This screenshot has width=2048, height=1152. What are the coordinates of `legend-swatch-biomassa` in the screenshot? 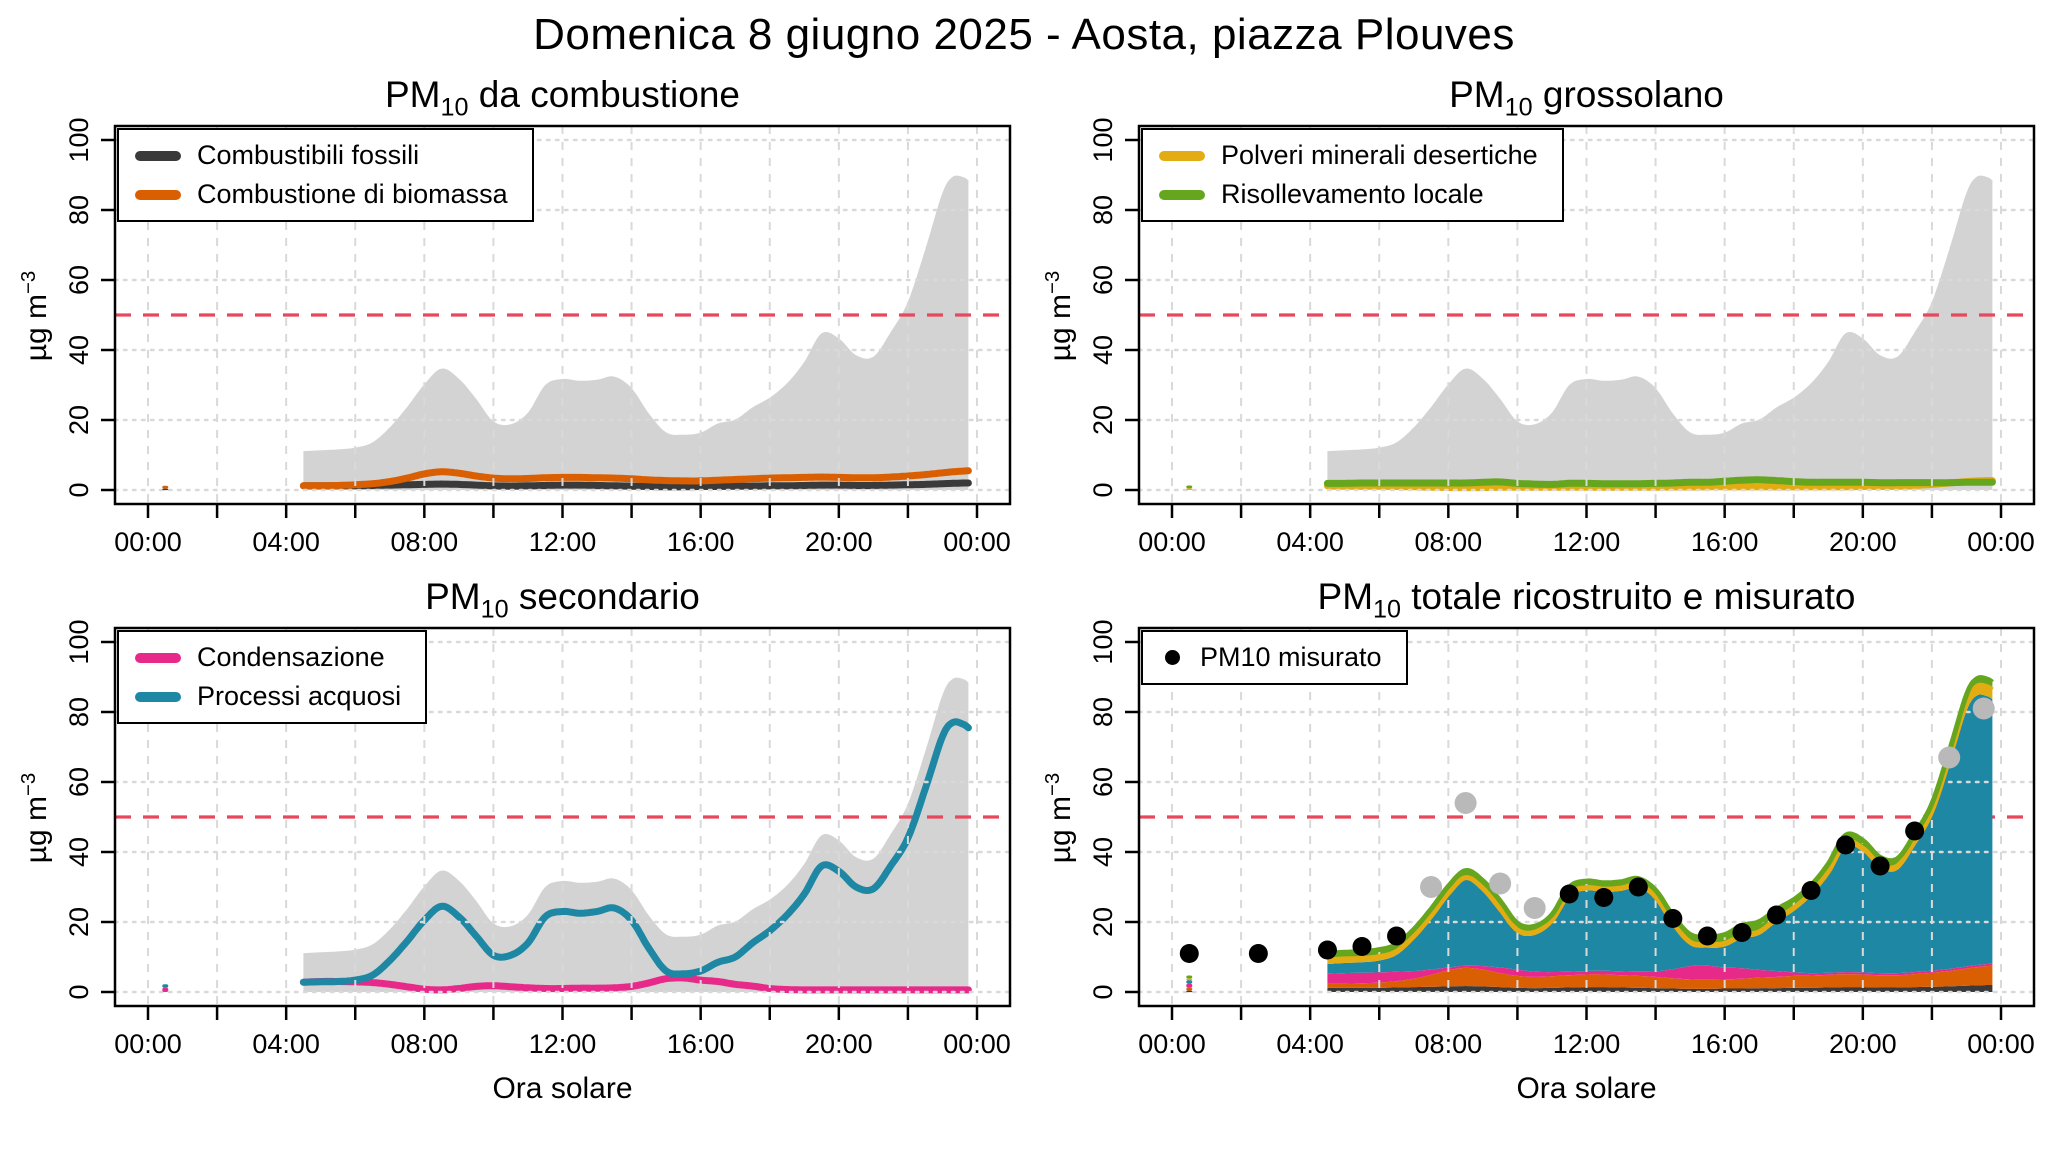 It's located at (158, 194).